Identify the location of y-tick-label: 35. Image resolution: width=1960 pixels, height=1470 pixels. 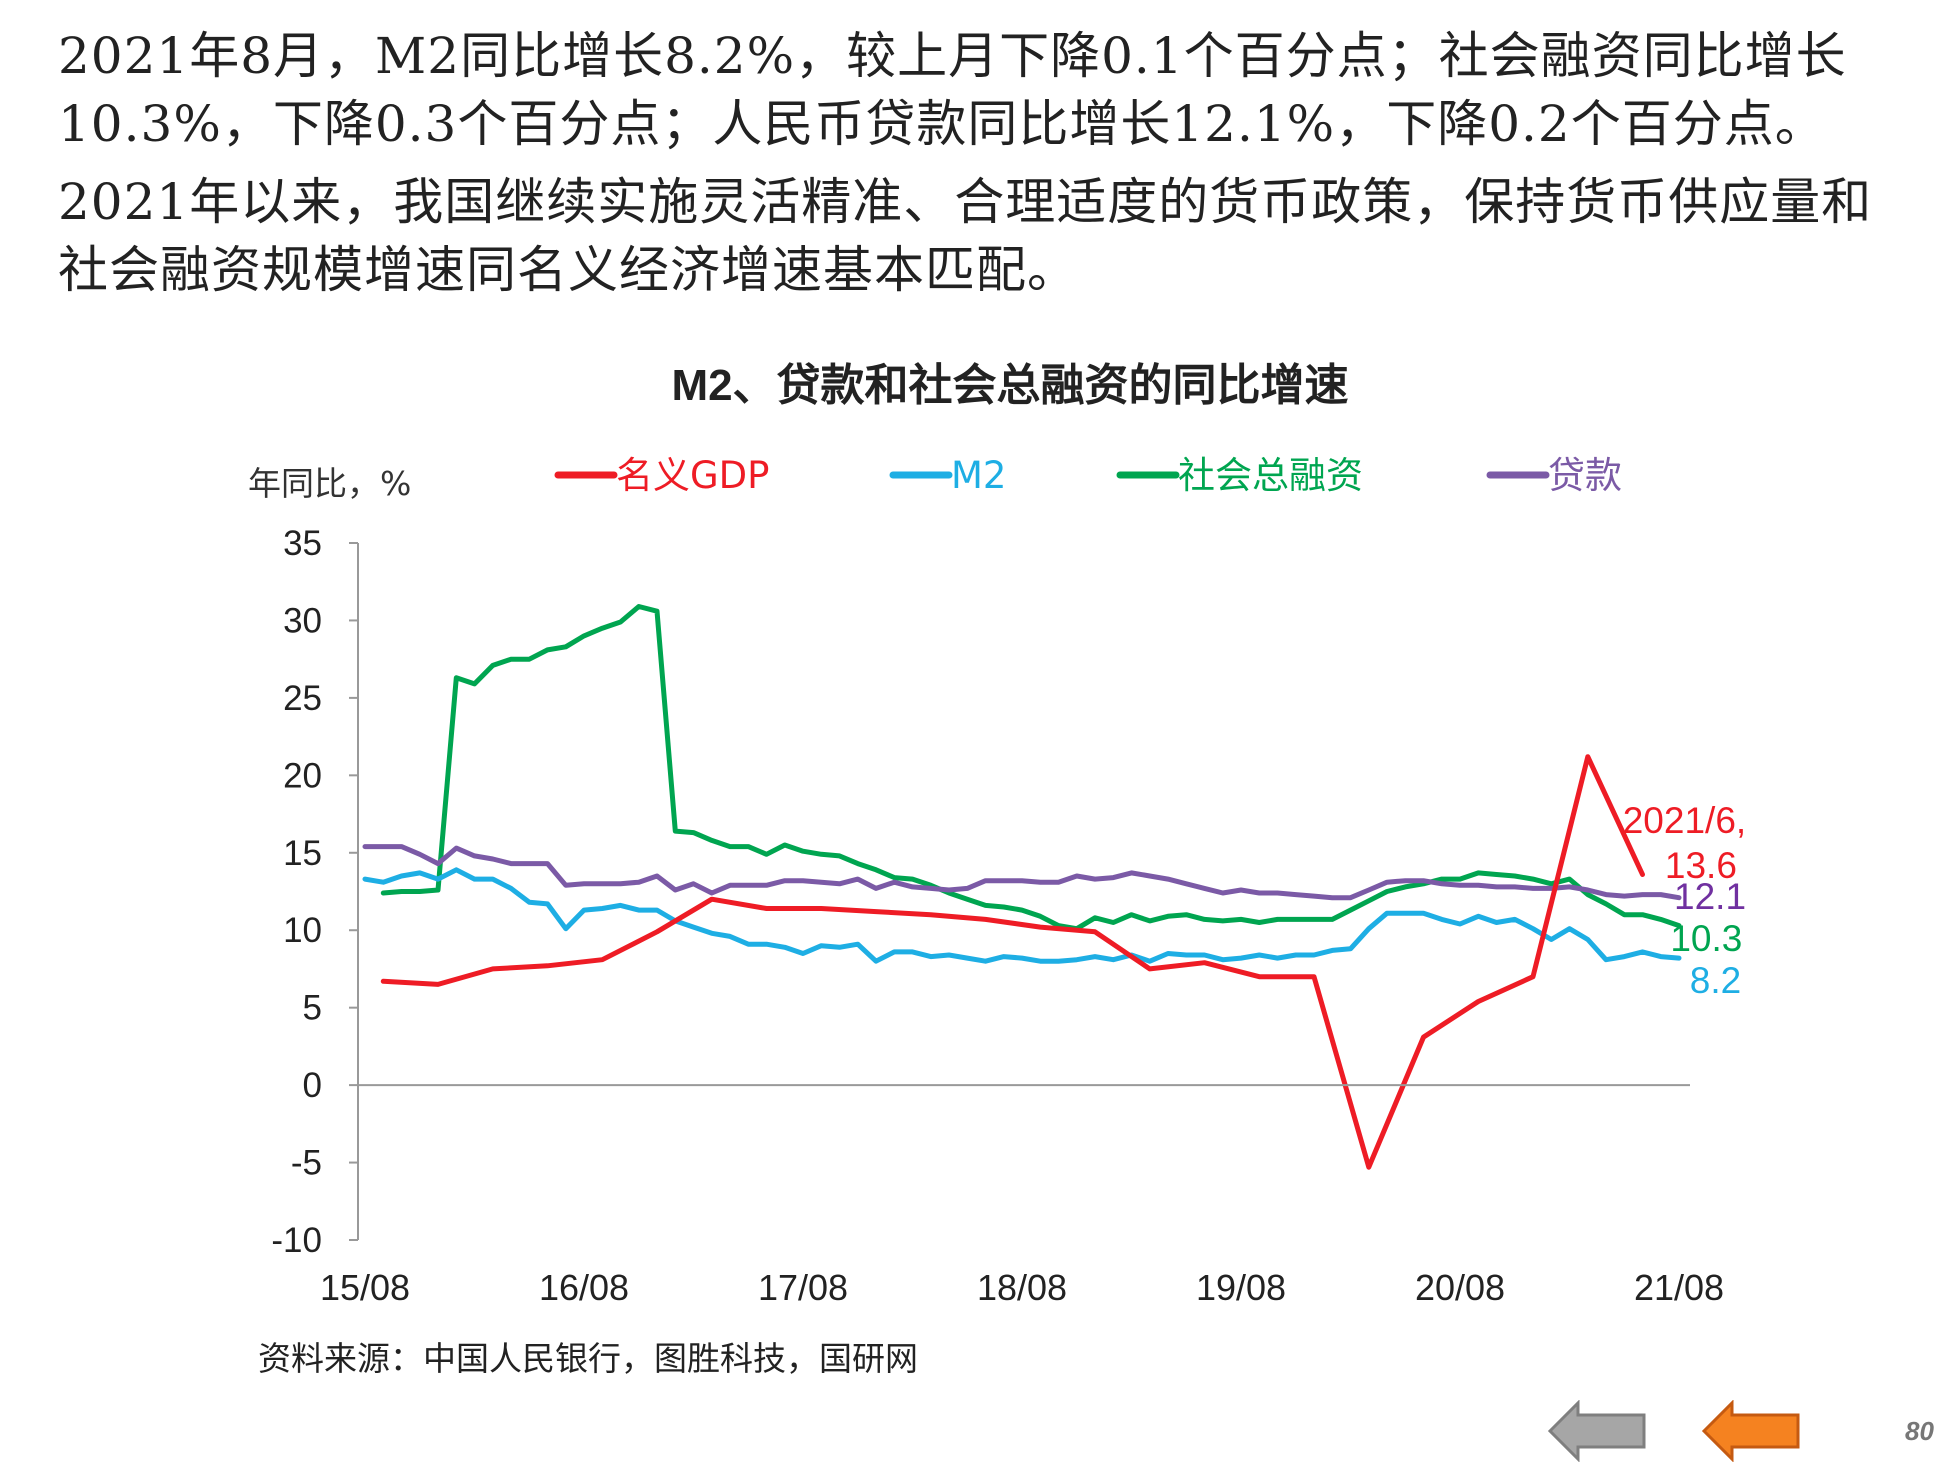
(302, 543).